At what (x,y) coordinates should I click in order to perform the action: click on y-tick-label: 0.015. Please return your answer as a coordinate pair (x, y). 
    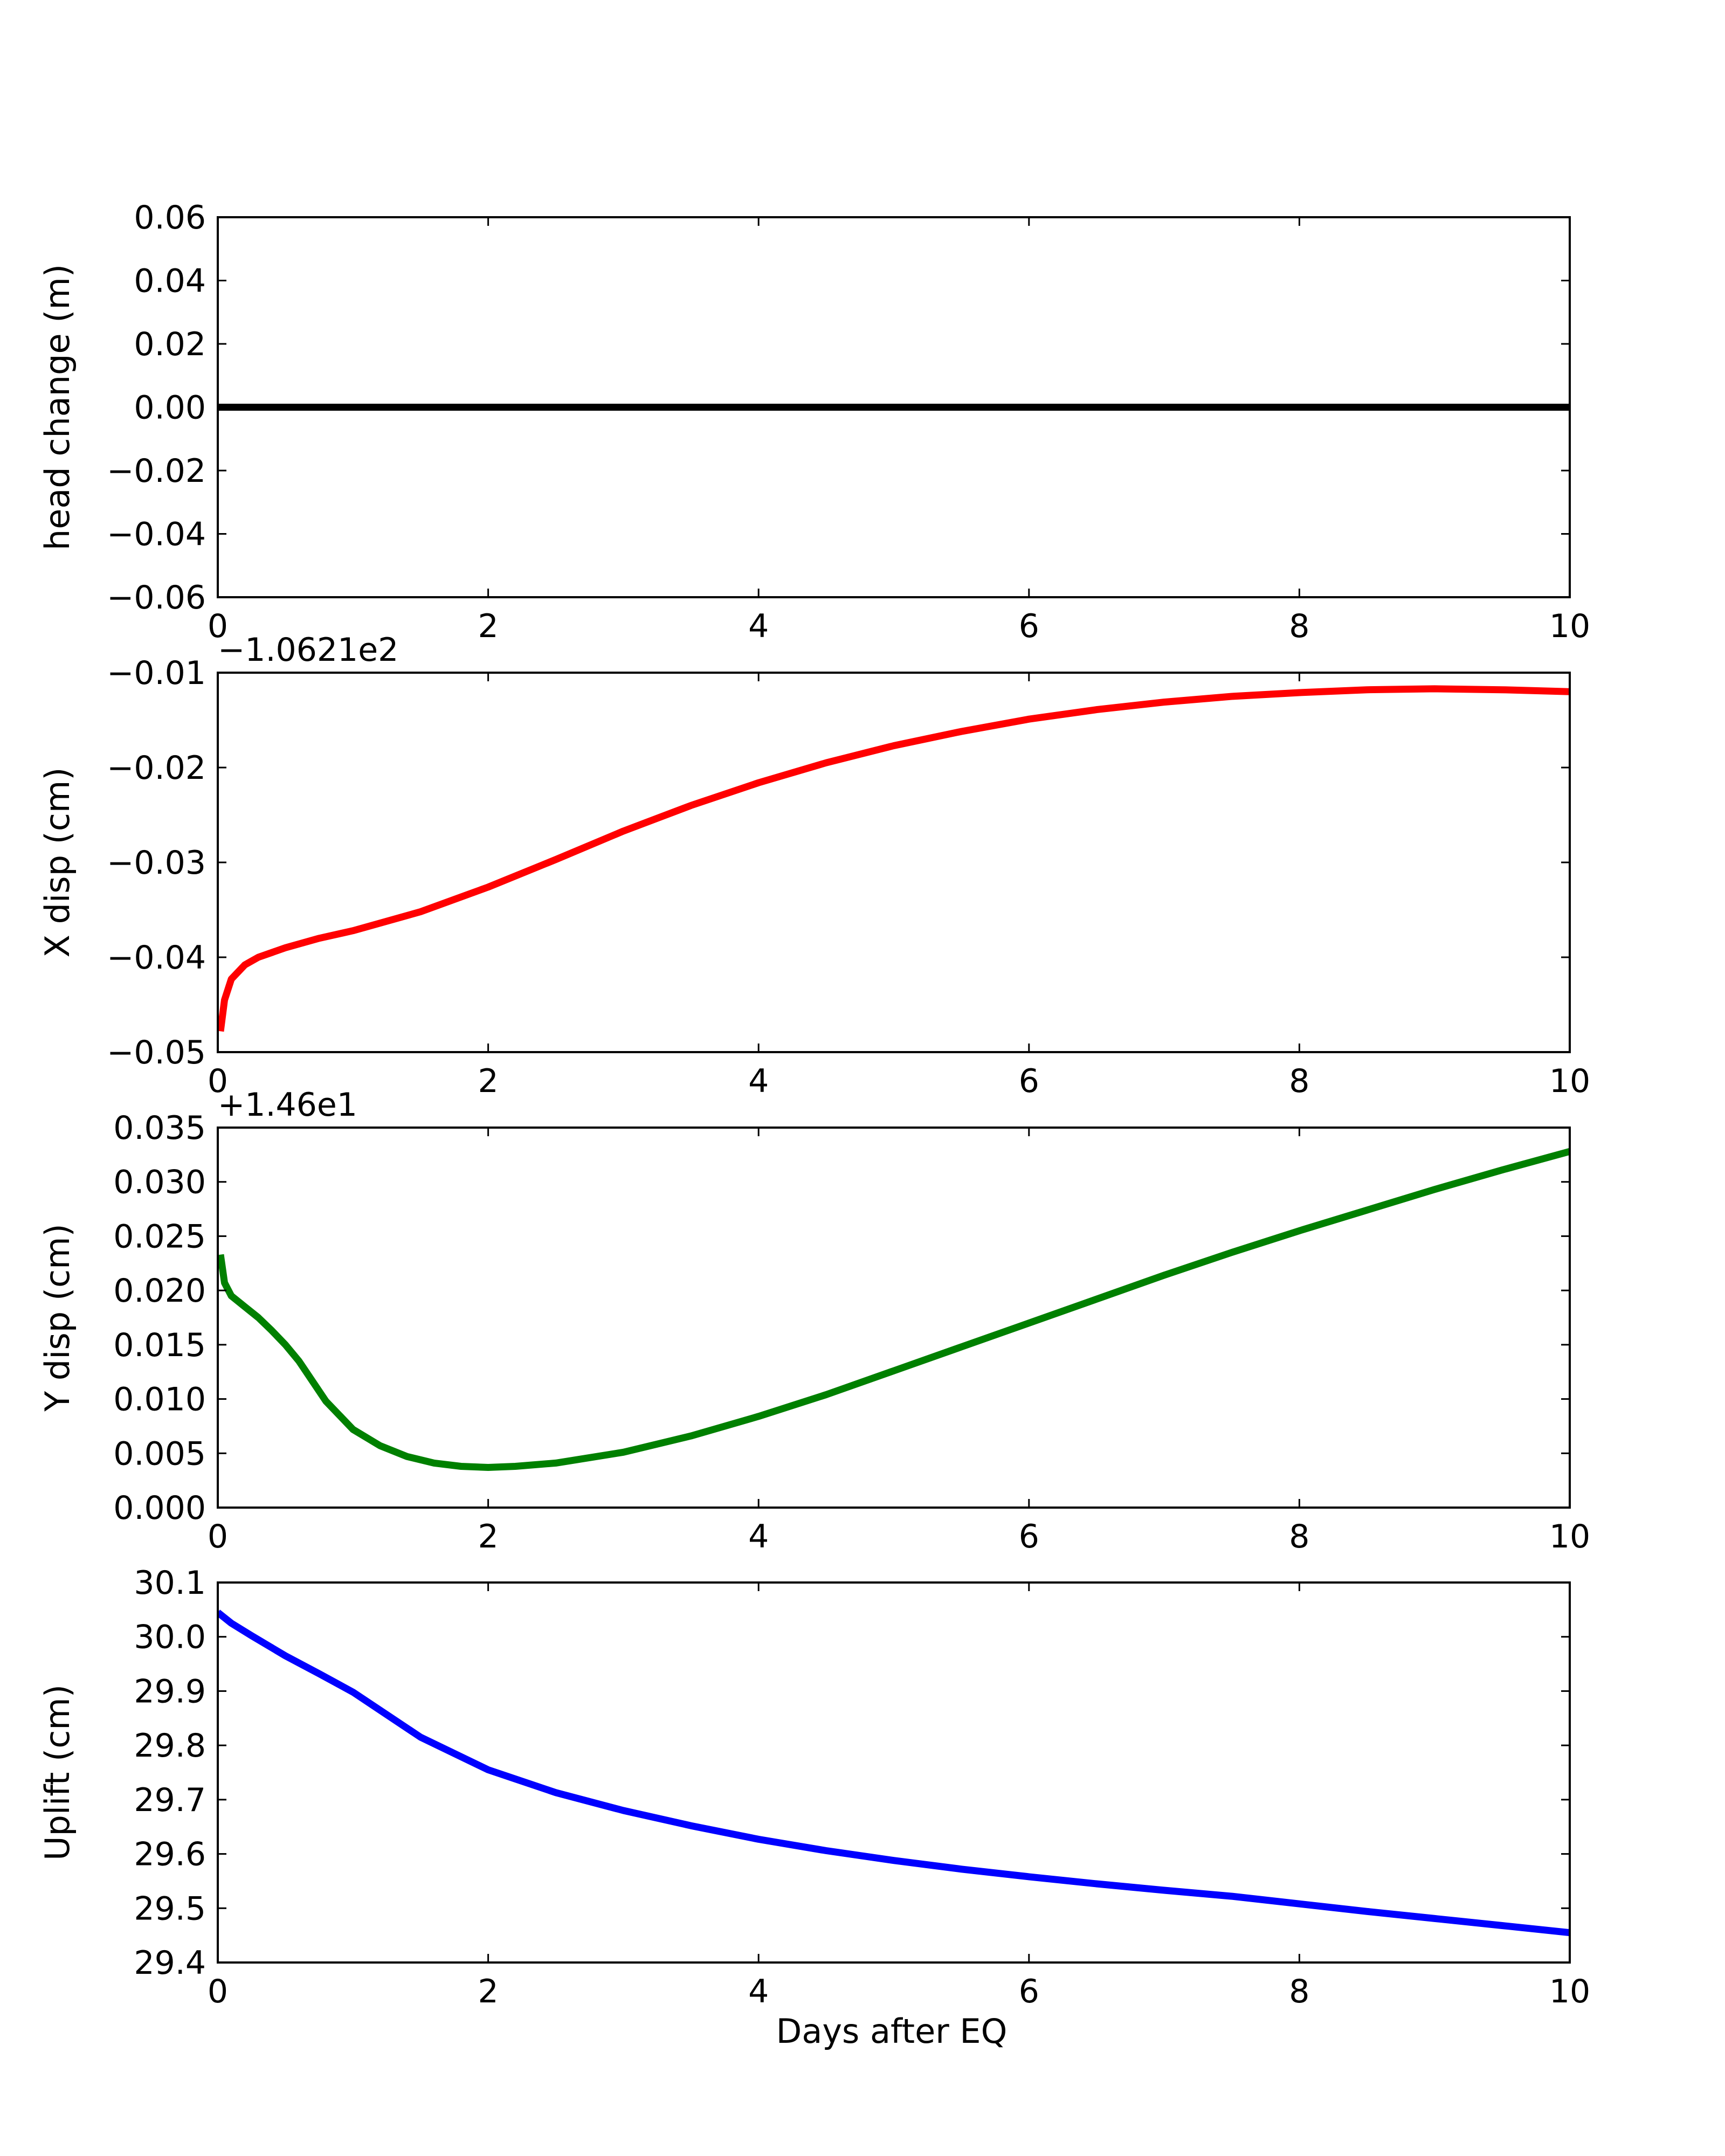
    Looking at the image, I should click on (159, 1345).